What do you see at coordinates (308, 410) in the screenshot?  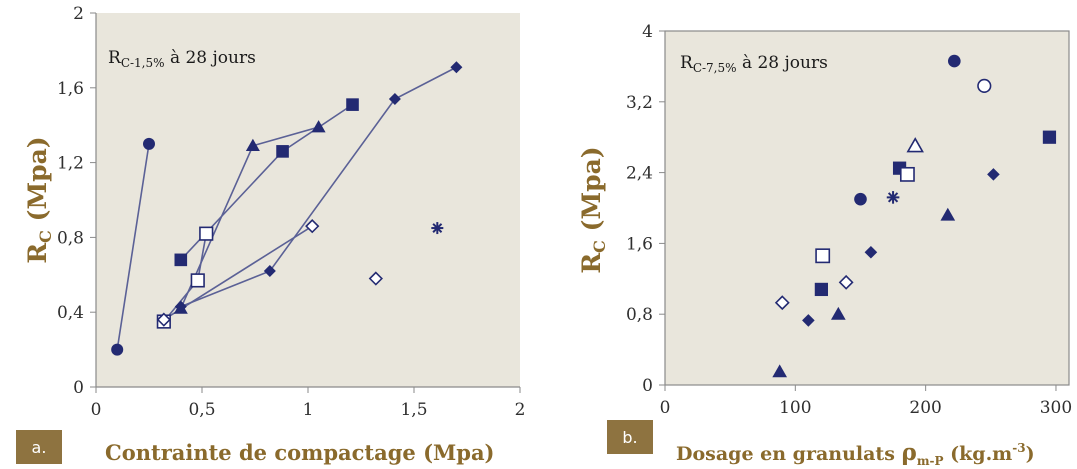 I see `panel-a-x-tick-label: 1` at bounding box center [308, 410].